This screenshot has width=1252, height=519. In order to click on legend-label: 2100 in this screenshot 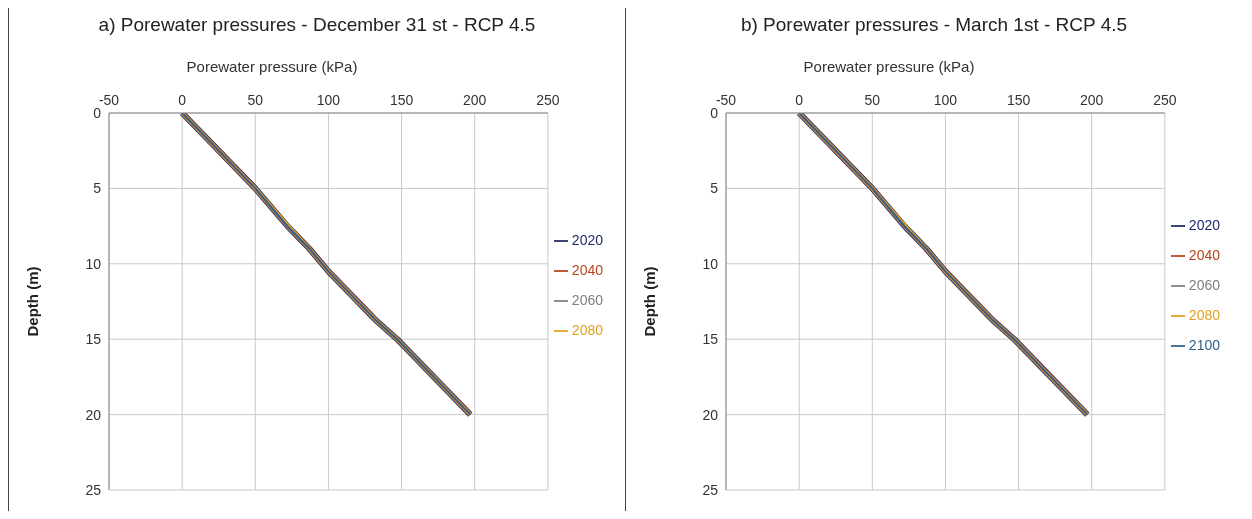, I will do `click(1204, 345)`.